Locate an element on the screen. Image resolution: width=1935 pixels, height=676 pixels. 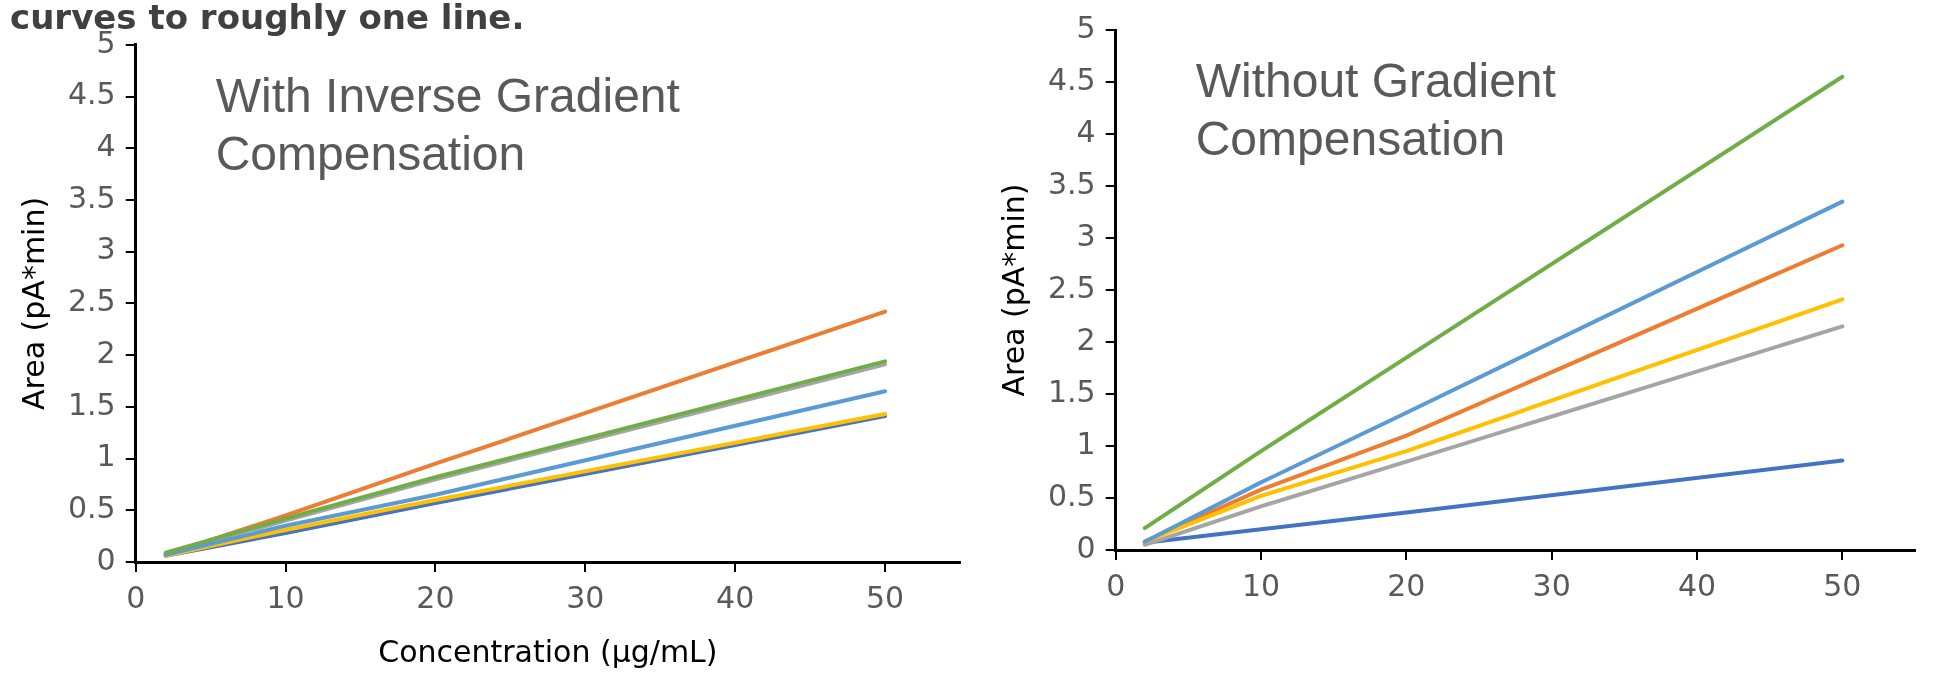
annotation: With Inverse Gradient Compensation is located at coordinates (447, 125).